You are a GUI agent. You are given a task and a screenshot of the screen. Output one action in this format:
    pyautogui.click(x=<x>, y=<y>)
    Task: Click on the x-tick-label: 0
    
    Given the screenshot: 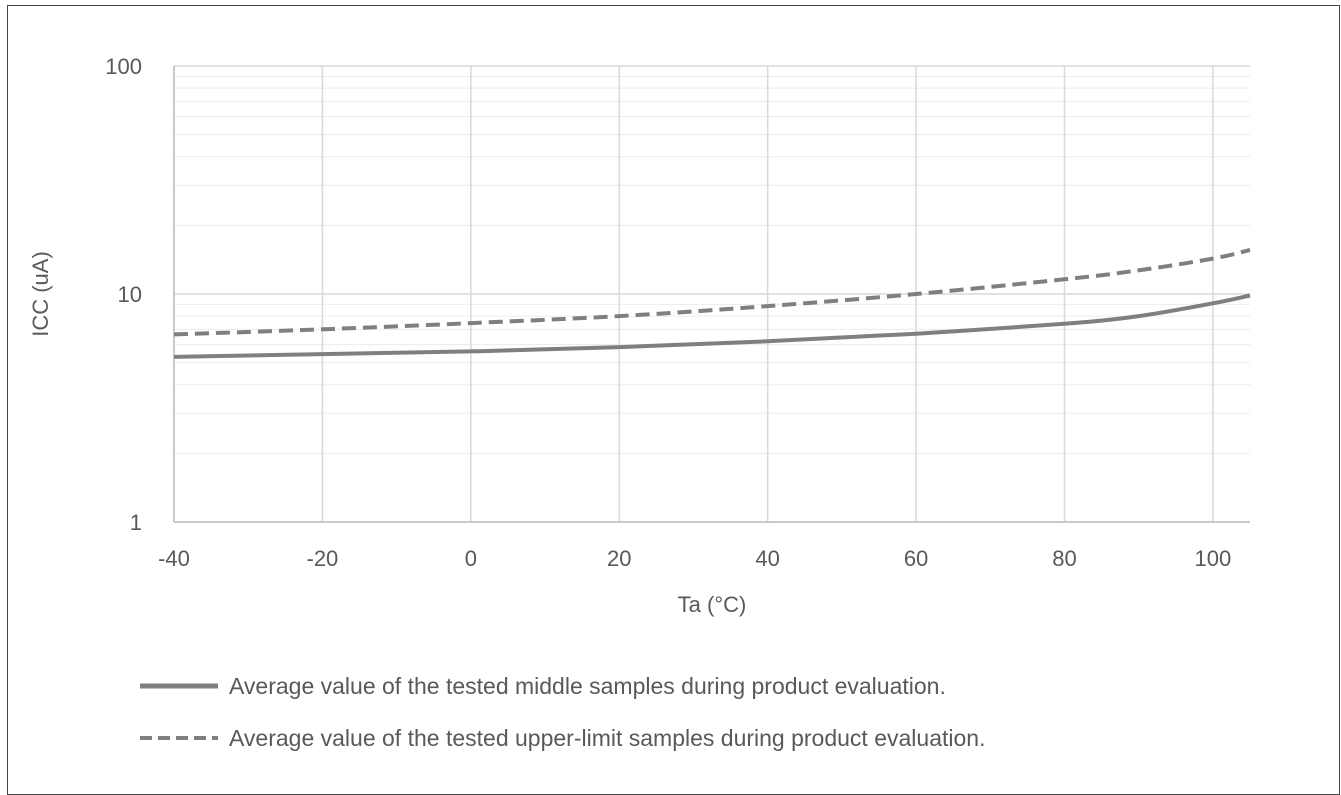 What is the action you would take?
    pyautogui.click(x=471, y=558)
    